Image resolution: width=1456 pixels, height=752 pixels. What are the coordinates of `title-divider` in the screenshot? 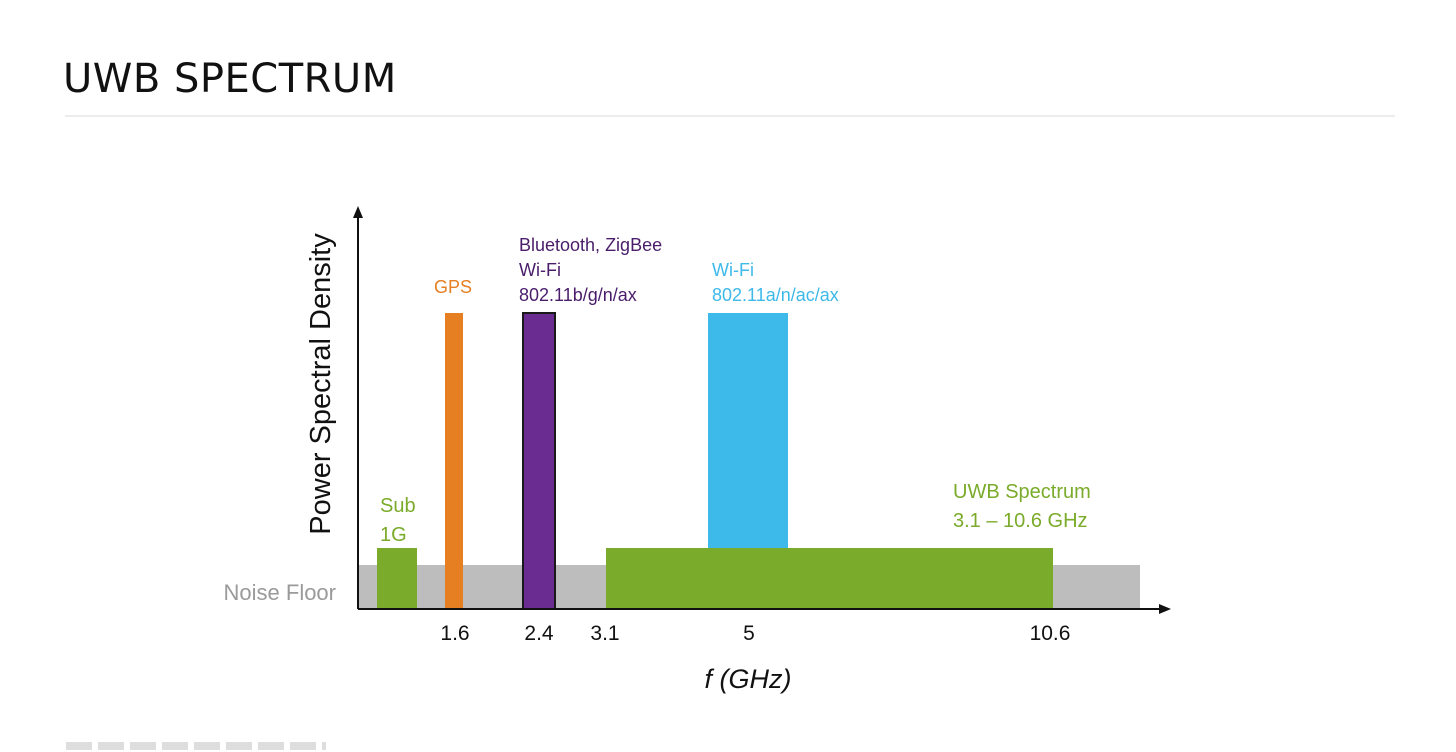 It's located at (730, 116).